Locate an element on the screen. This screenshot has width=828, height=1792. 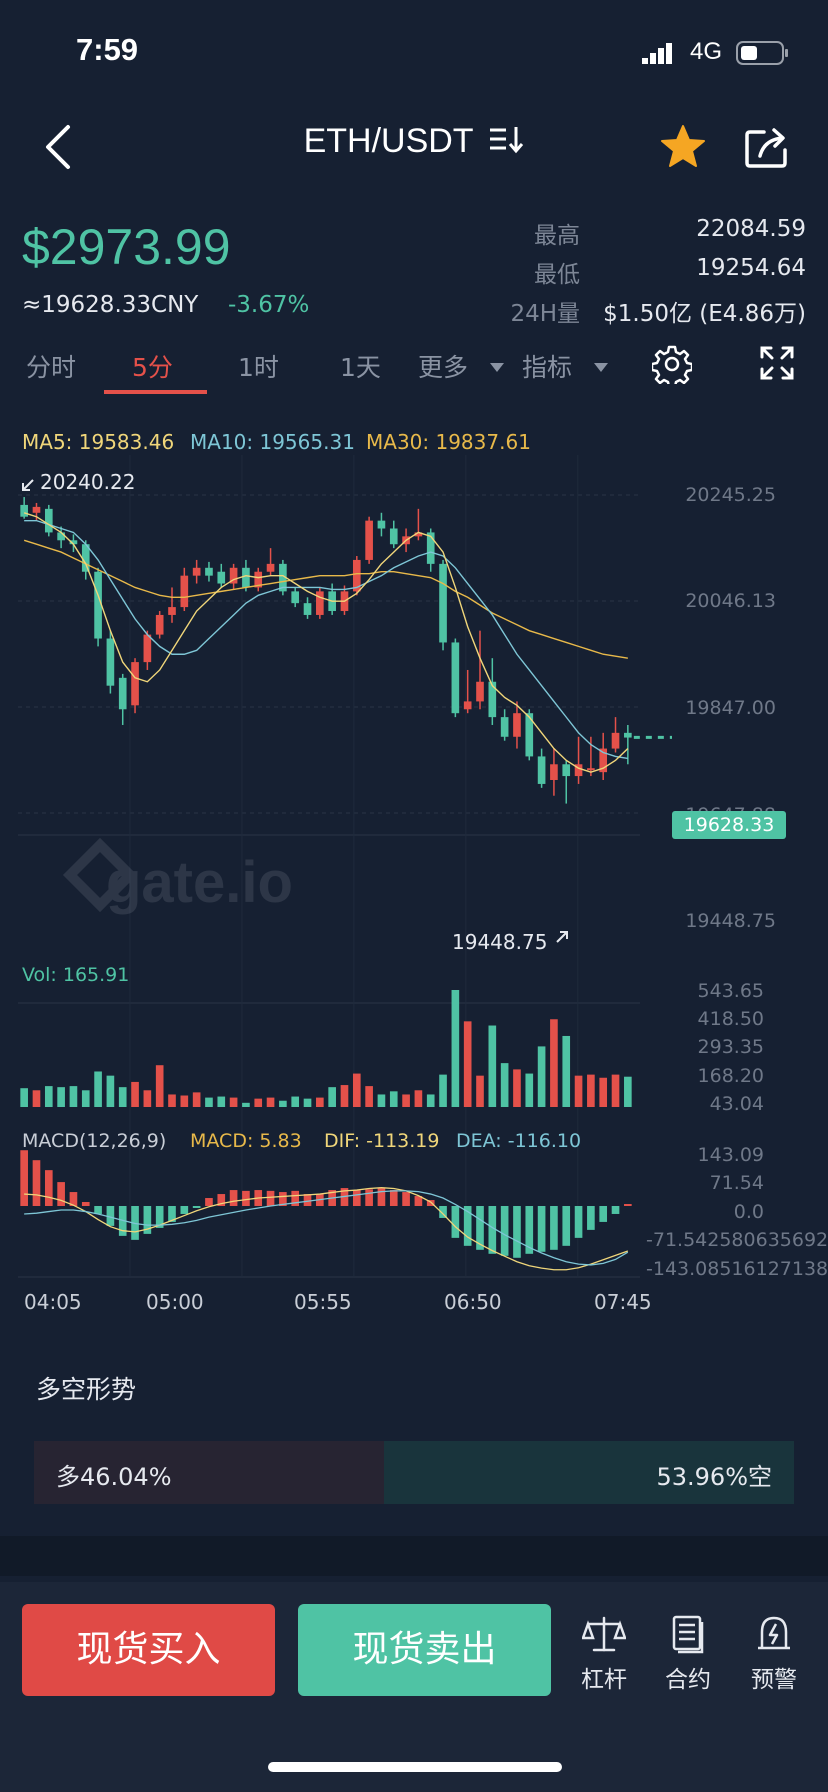
tab-5min: 5分 is located at coordinates (152, 367).